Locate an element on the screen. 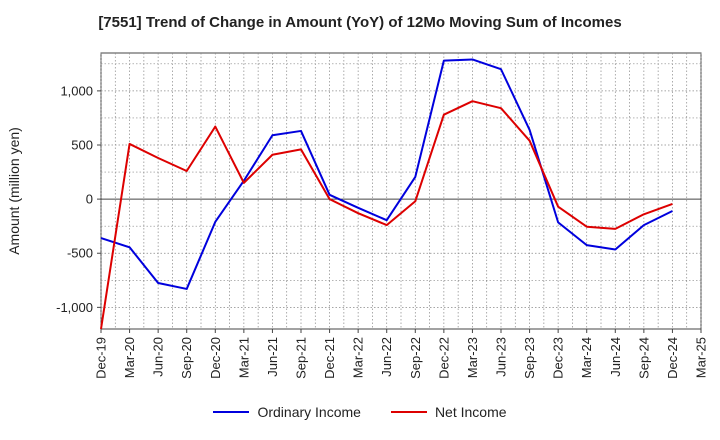 The width and height of the screenshot is (720, 440). legend: Ordinary Income Net Income is located at coordinates (360, 412).